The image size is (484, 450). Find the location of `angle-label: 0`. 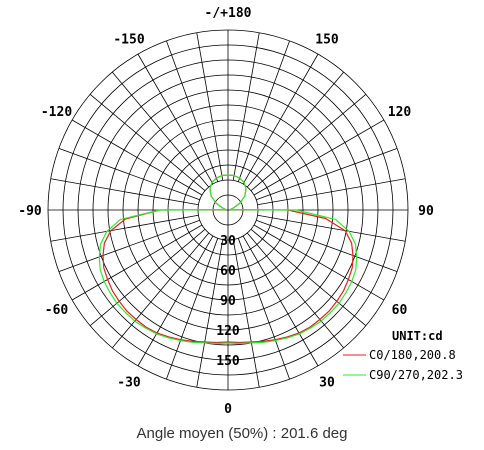

angle-label: 0 is located at coordinates (228, 409).